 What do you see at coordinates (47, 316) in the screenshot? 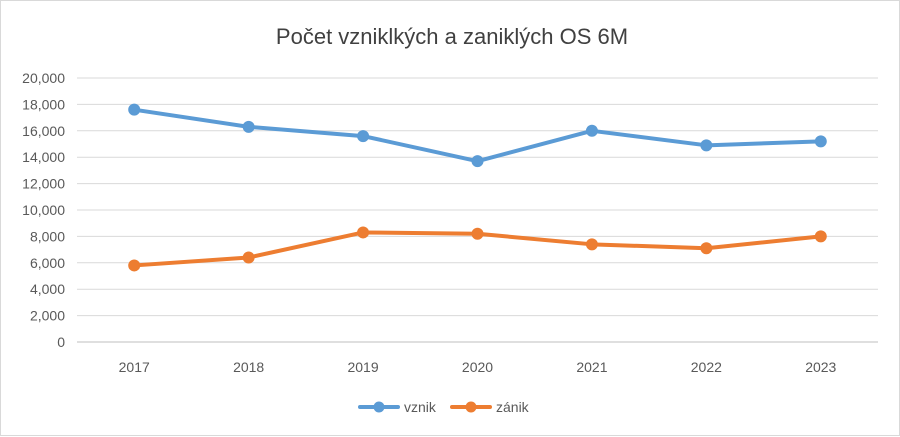
I see `y-tick-label: 2,000` at bounding box center [47, 316].